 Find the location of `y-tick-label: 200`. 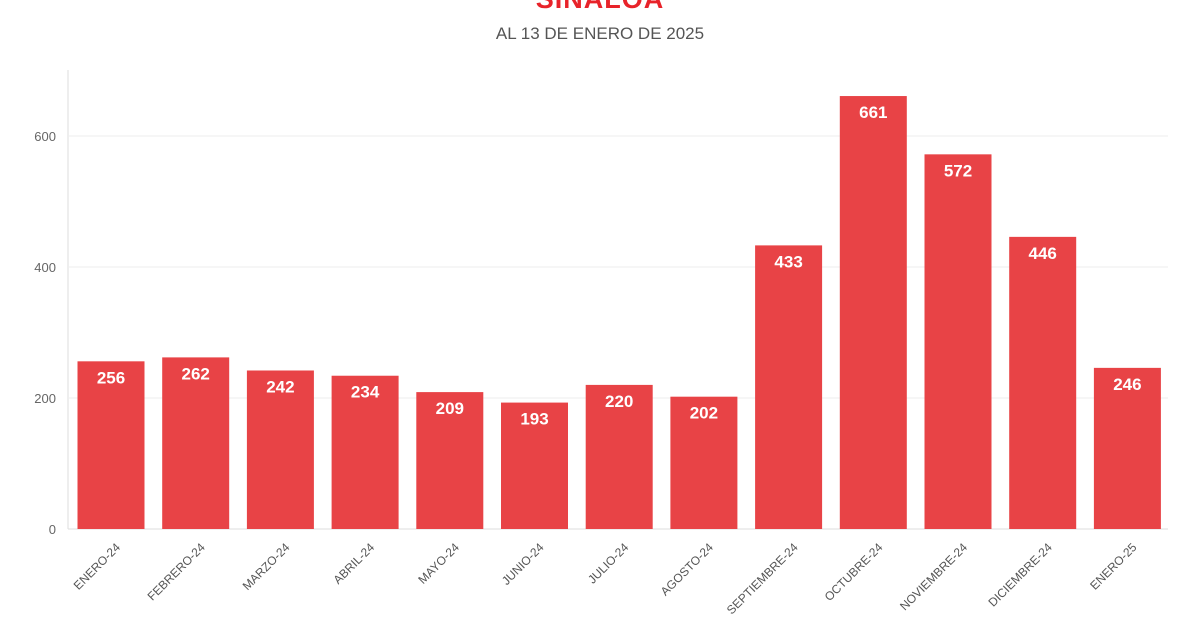

y-tick-label: 200 is located at coordinates (45, 398).